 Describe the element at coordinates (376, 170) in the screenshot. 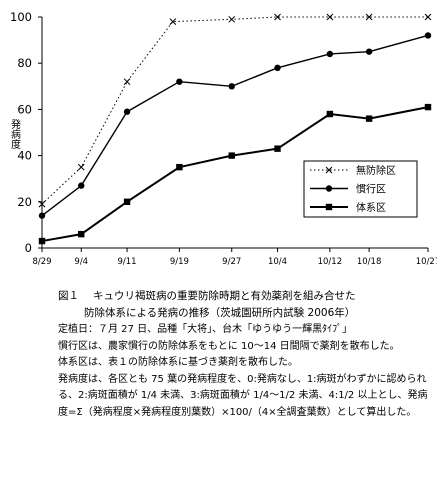

I see `legend-label: 無防除区` at that location.